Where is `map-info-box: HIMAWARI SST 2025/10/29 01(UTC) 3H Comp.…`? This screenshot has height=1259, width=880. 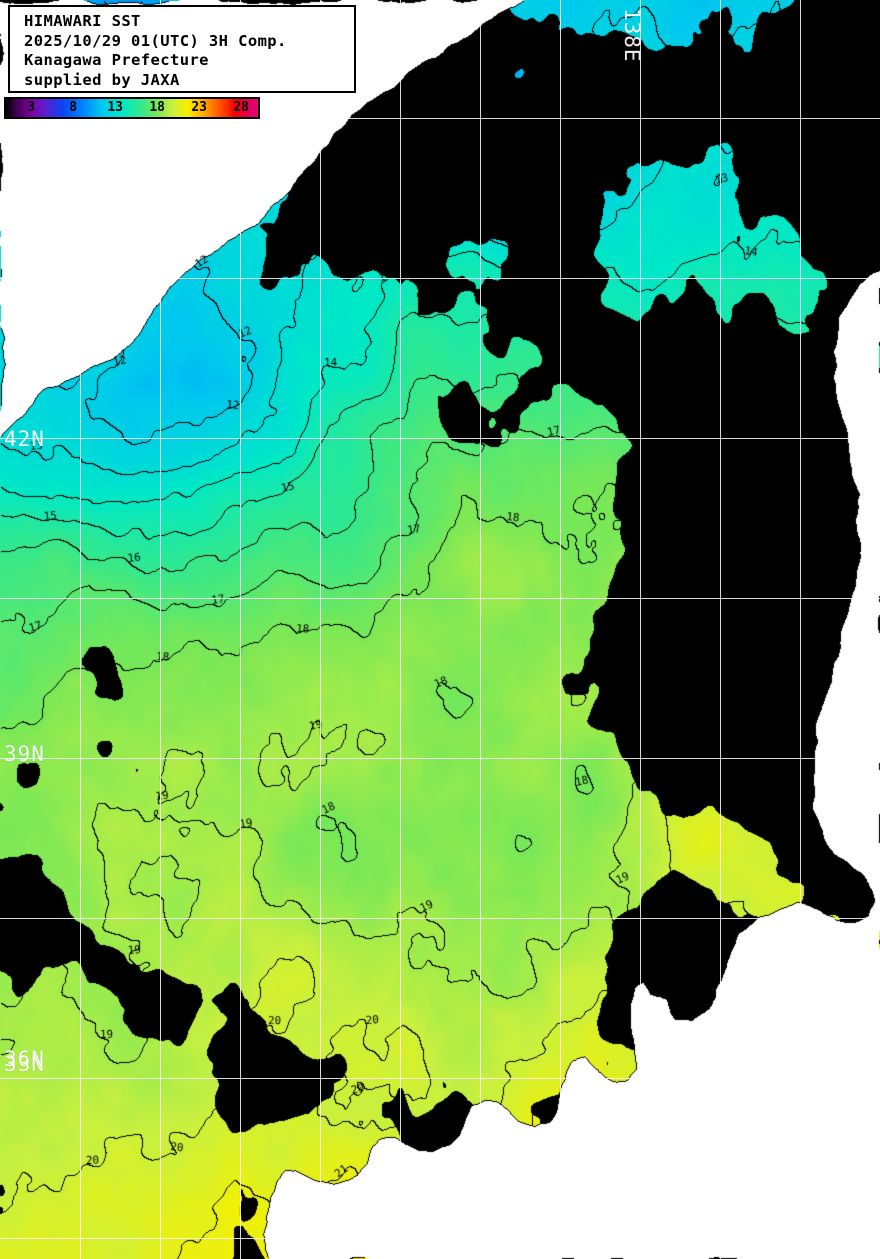 map-info-box: HIMAWARI SST 2025/10/29 01(UTC) 3H Comp.… is located at coordinates (182, 49).